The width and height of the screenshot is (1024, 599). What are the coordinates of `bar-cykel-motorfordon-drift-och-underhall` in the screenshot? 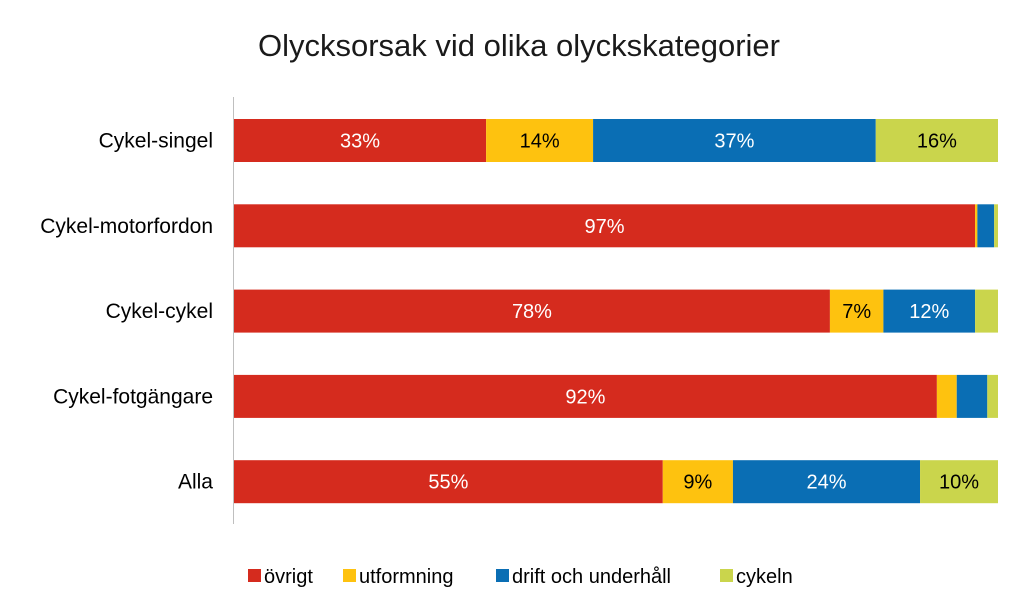 It's located at (986, 226).